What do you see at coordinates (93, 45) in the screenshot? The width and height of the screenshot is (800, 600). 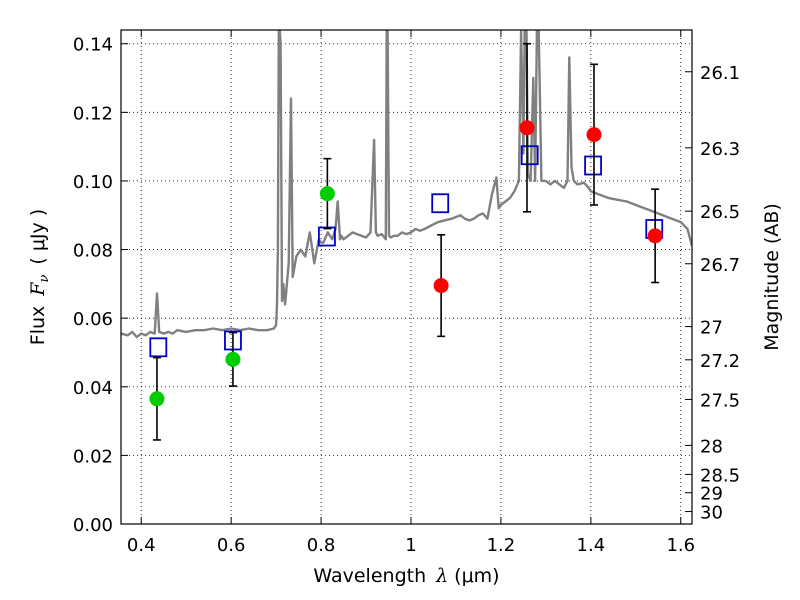 I see `y-tick-label: 0.14` at bounding box center [93, 45].